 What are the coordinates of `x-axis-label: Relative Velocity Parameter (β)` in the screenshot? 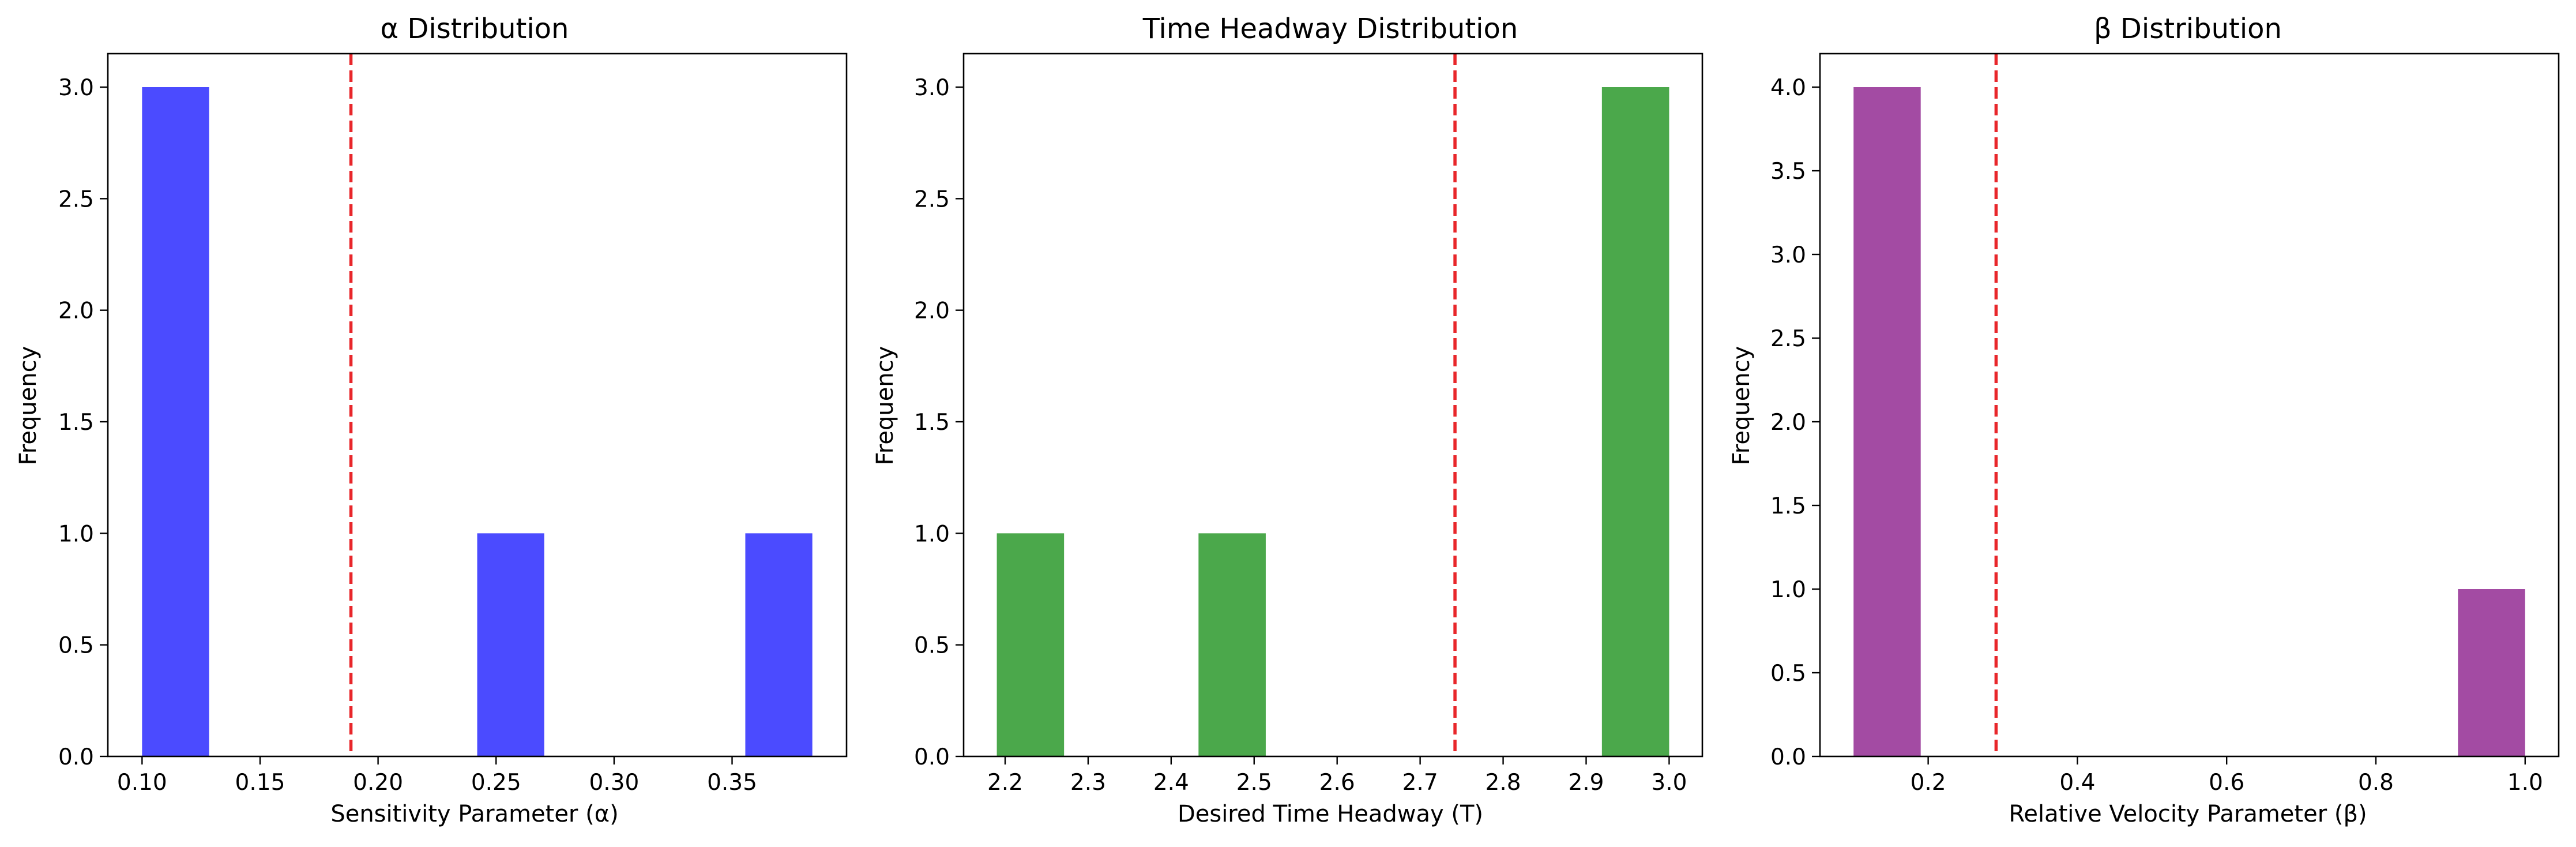 It's located at (2188, 814).